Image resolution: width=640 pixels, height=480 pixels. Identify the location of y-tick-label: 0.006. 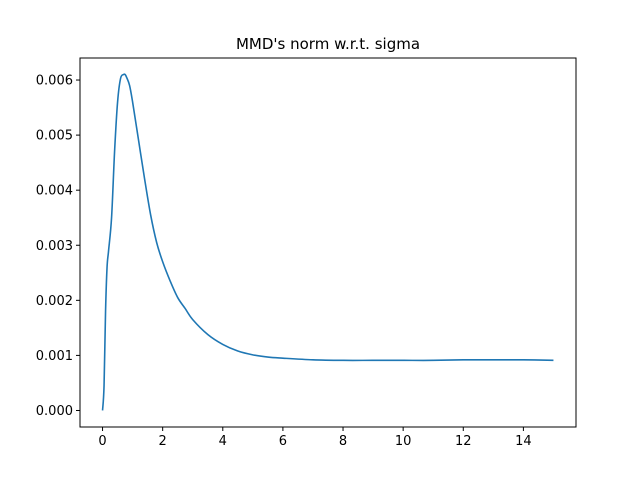
(54, 81).